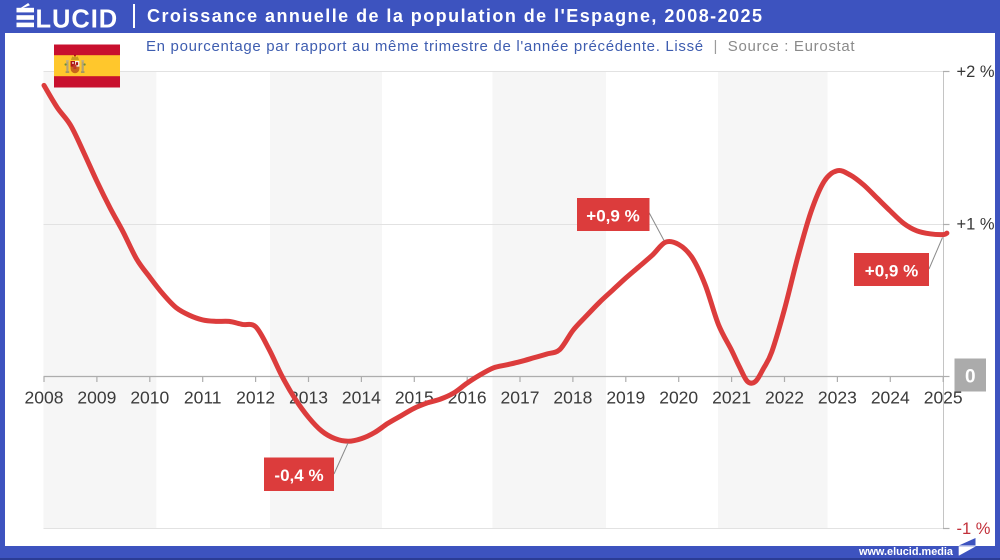 Image resolution: width=1000 pixels, height=560 pixels. Describe the element at coordinates (572, 397) in the screenshot. I see `svg-text: 2018` at that location.